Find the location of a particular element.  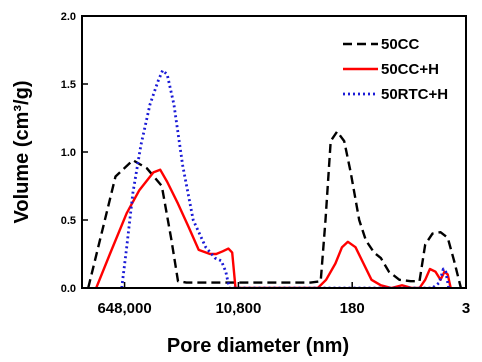

x-tick-label: 10,800 is located at coordinates (238, 308).